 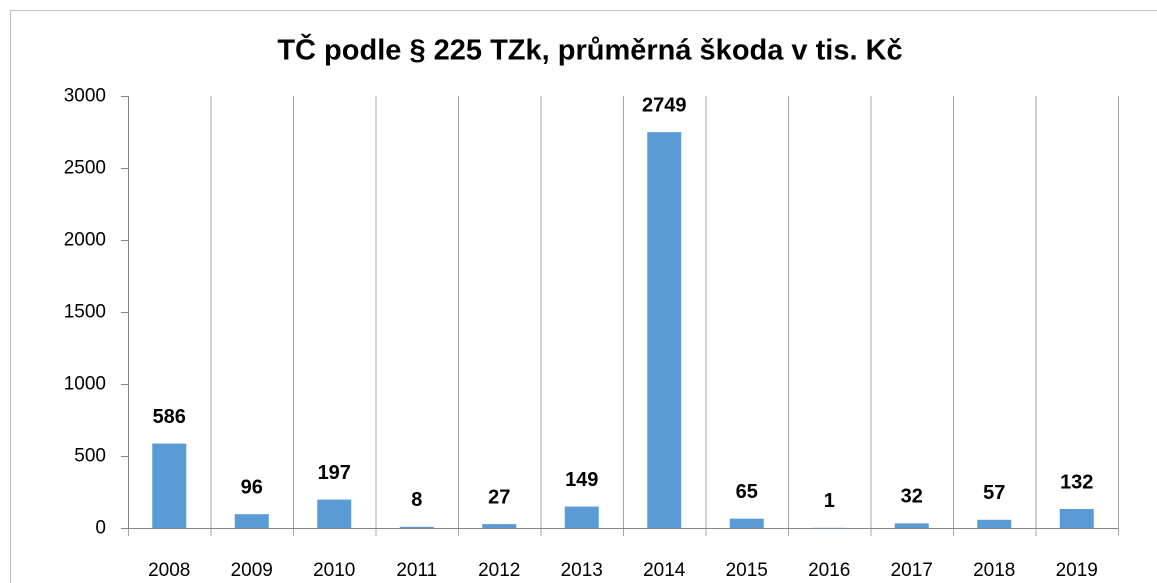 What do you see at coordinates (912, 497) in the screenshot?
I see `data-label: 32` at bounding box center [912, 497].